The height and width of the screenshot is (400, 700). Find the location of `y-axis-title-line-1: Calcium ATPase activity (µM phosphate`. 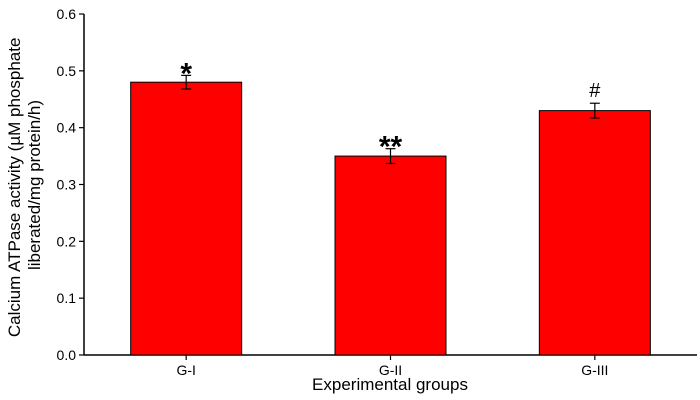

y-axis-title-line-1: Calcium ATPase activity (µM phosphate is located at coordinates (14, 188).